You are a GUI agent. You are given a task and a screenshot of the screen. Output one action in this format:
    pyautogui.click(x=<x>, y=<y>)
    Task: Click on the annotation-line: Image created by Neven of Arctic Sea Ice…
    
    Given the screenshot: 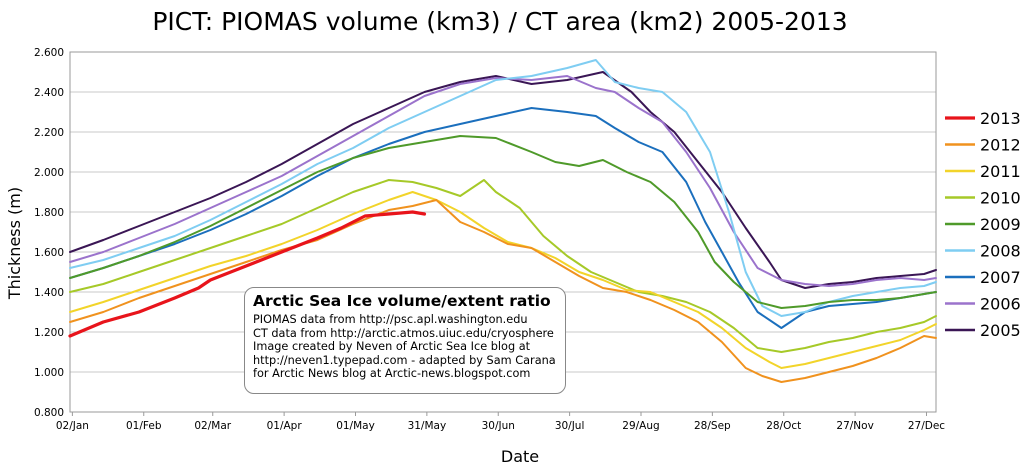 What is the action you would take?
    pyautogui.click(x=392, y=347)
    